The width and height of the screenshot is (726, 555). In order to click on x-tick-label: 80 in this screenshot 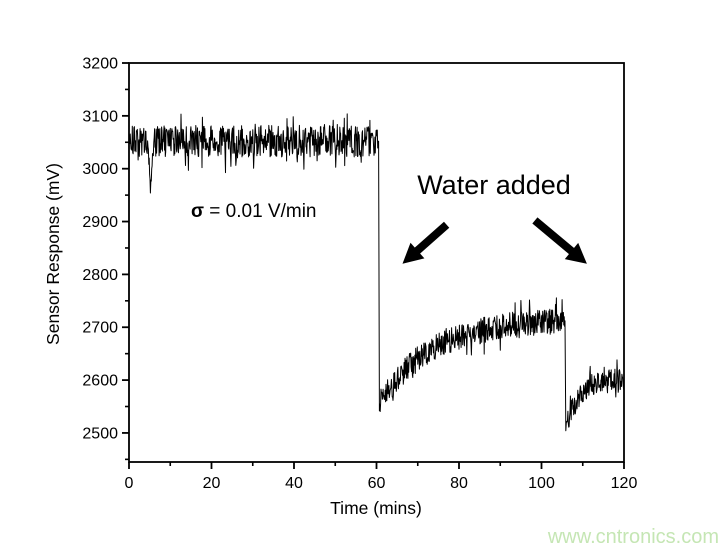, I will do `click(459, 483)`.